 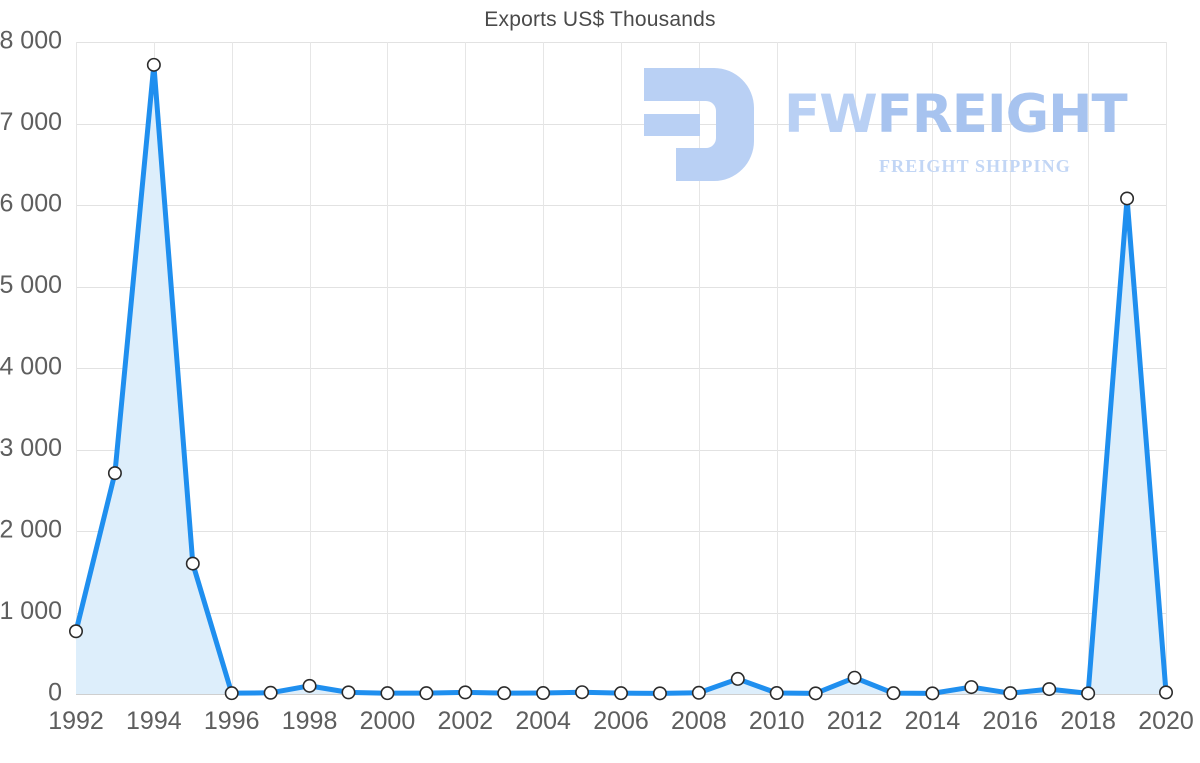 What do you see at coordinates (31, 204) in the screenshot?
I see `y-axis-tick-label: 6 000` at bounding box center [31, 204].